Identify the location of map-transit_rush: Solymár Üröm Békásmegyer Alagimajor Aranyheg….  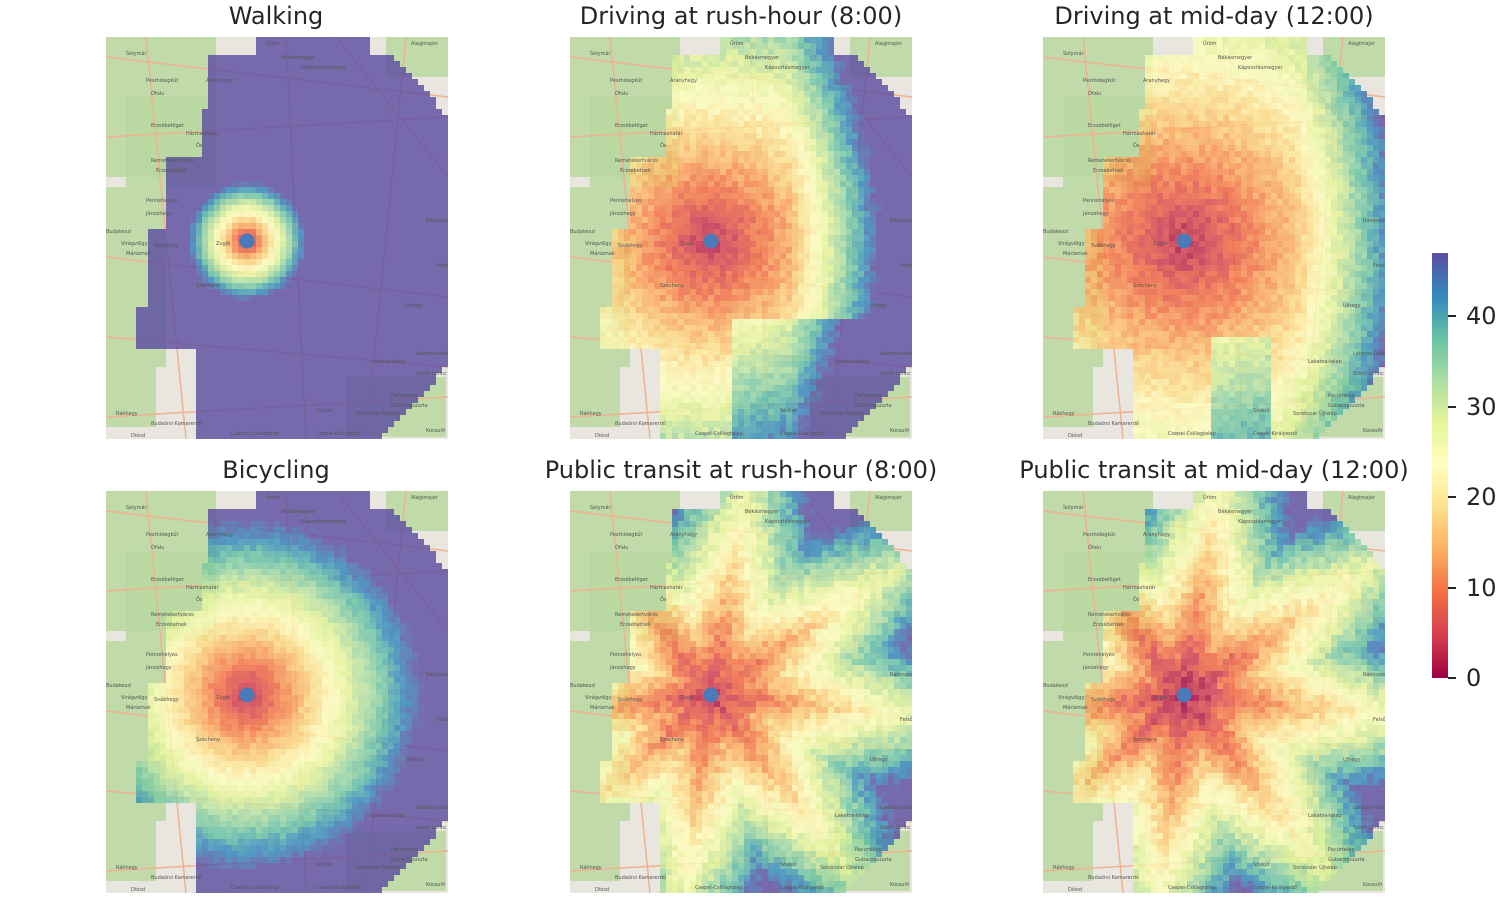
(741, 692).